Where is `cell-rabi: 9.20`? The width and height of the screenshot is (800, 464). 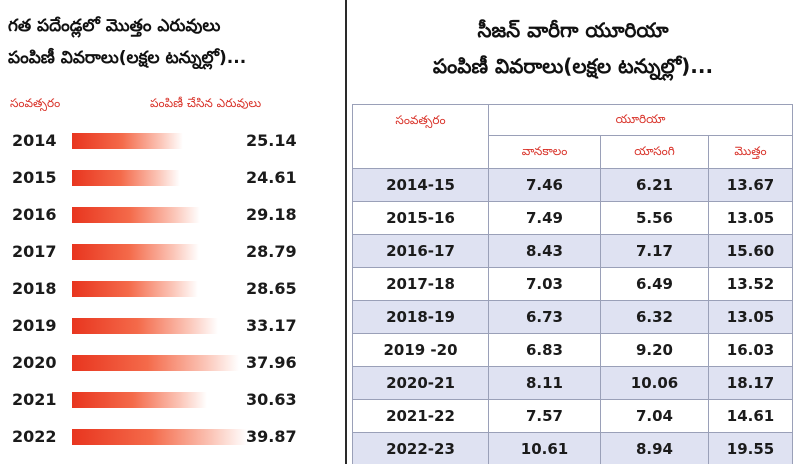
cell-rabi: 9.20 is located at coordinates (654, 350).